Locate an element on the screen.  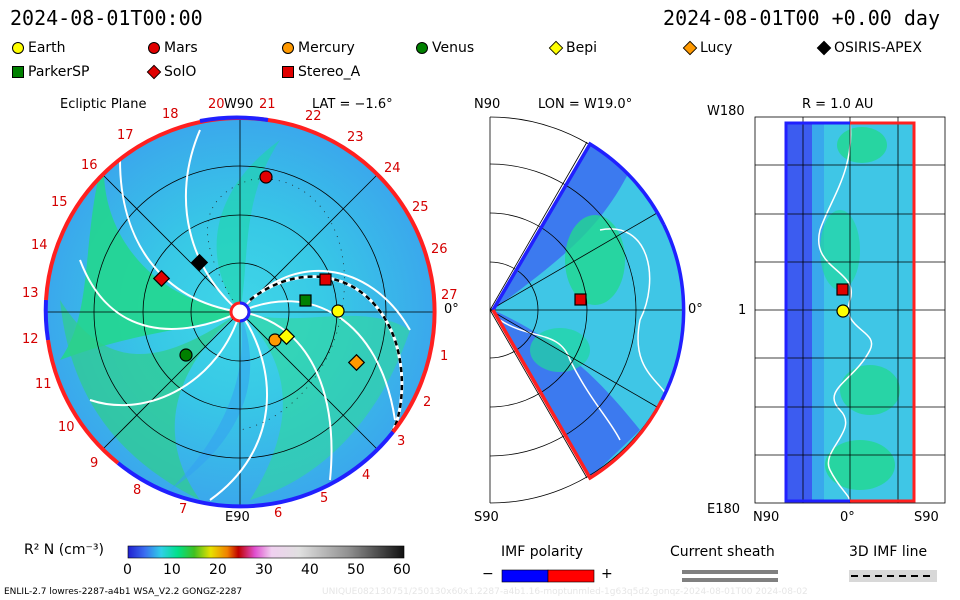
legend-earth: Earth is located at coordinates (39, 48).